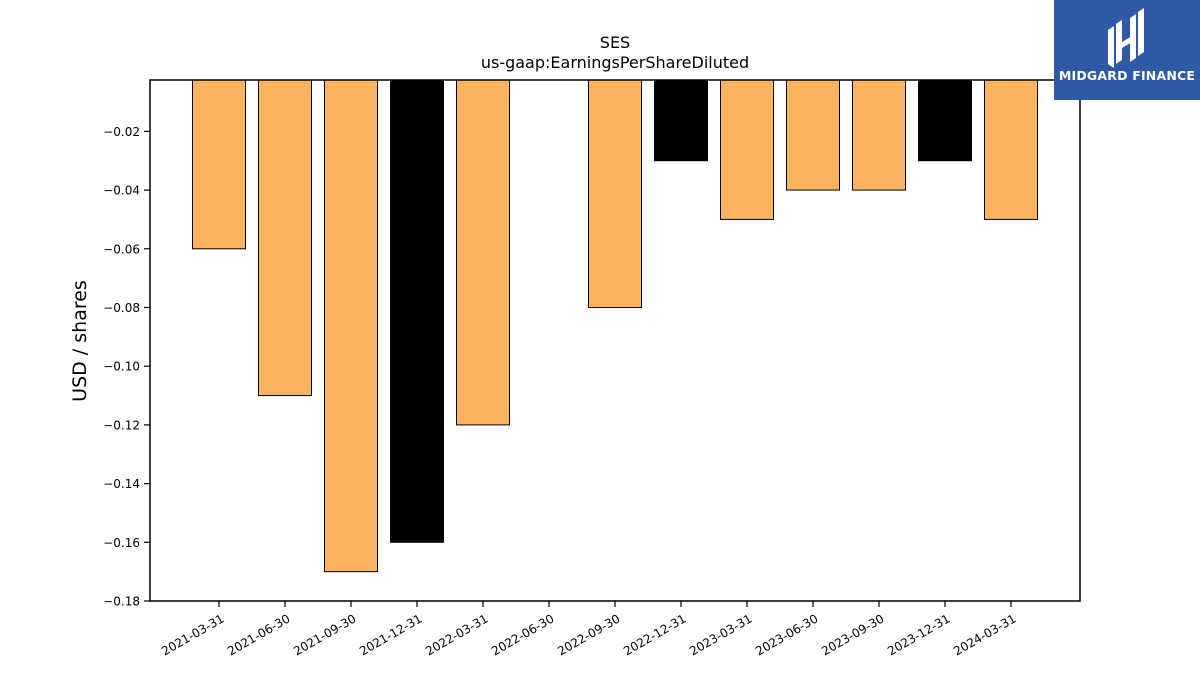  Describe the element at coordinates (121, 191) in the screenshot. I see `y-tick-label: −0.04` at that location.